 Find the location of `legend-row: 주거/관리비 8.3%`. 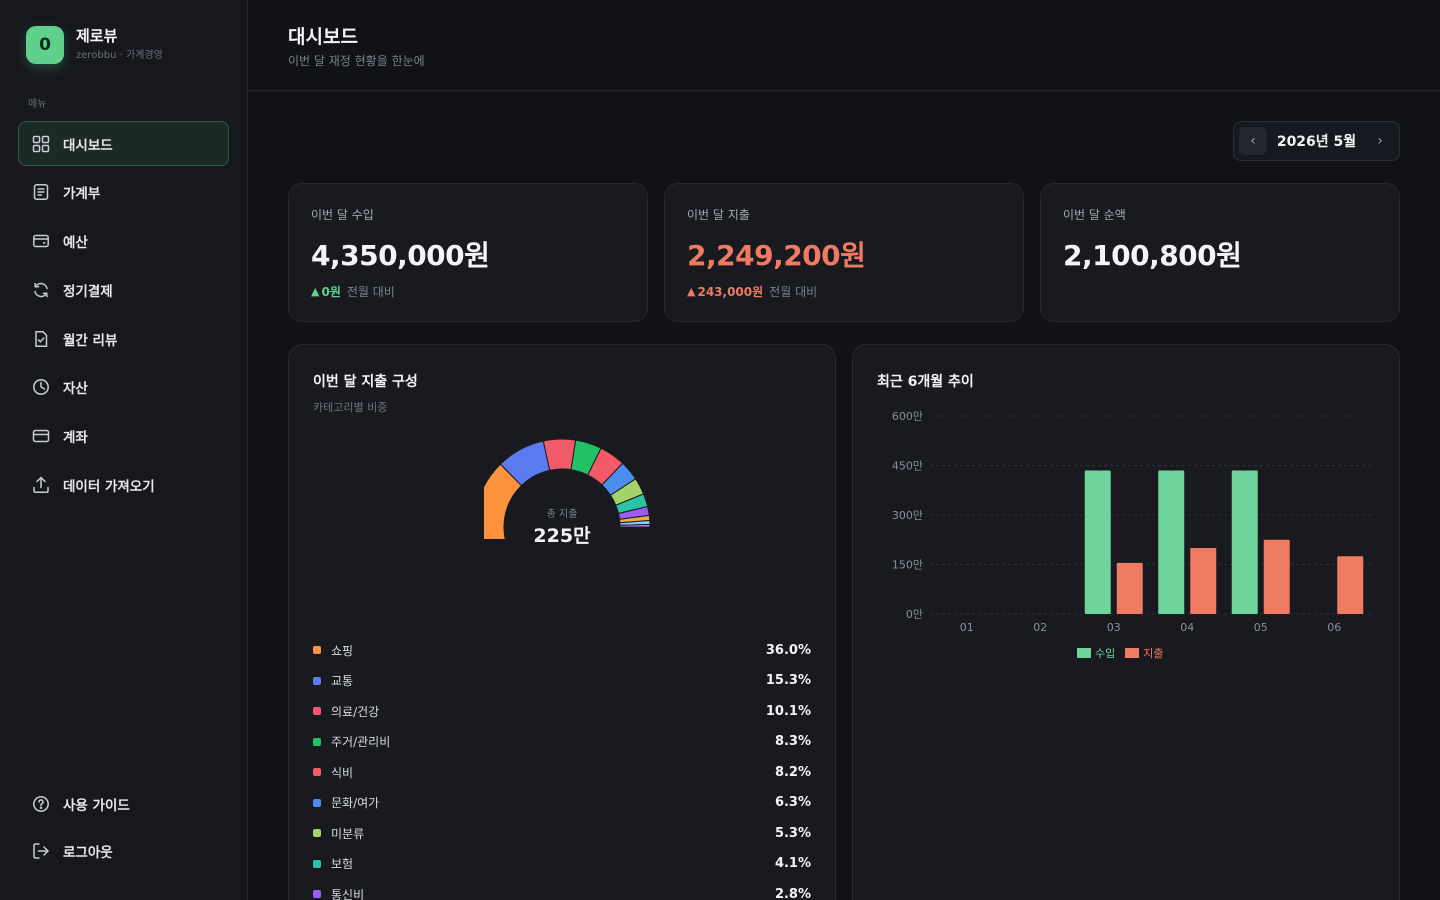

legend-row: 주거/관리비 8.3% is located at coordinates (562, 742).